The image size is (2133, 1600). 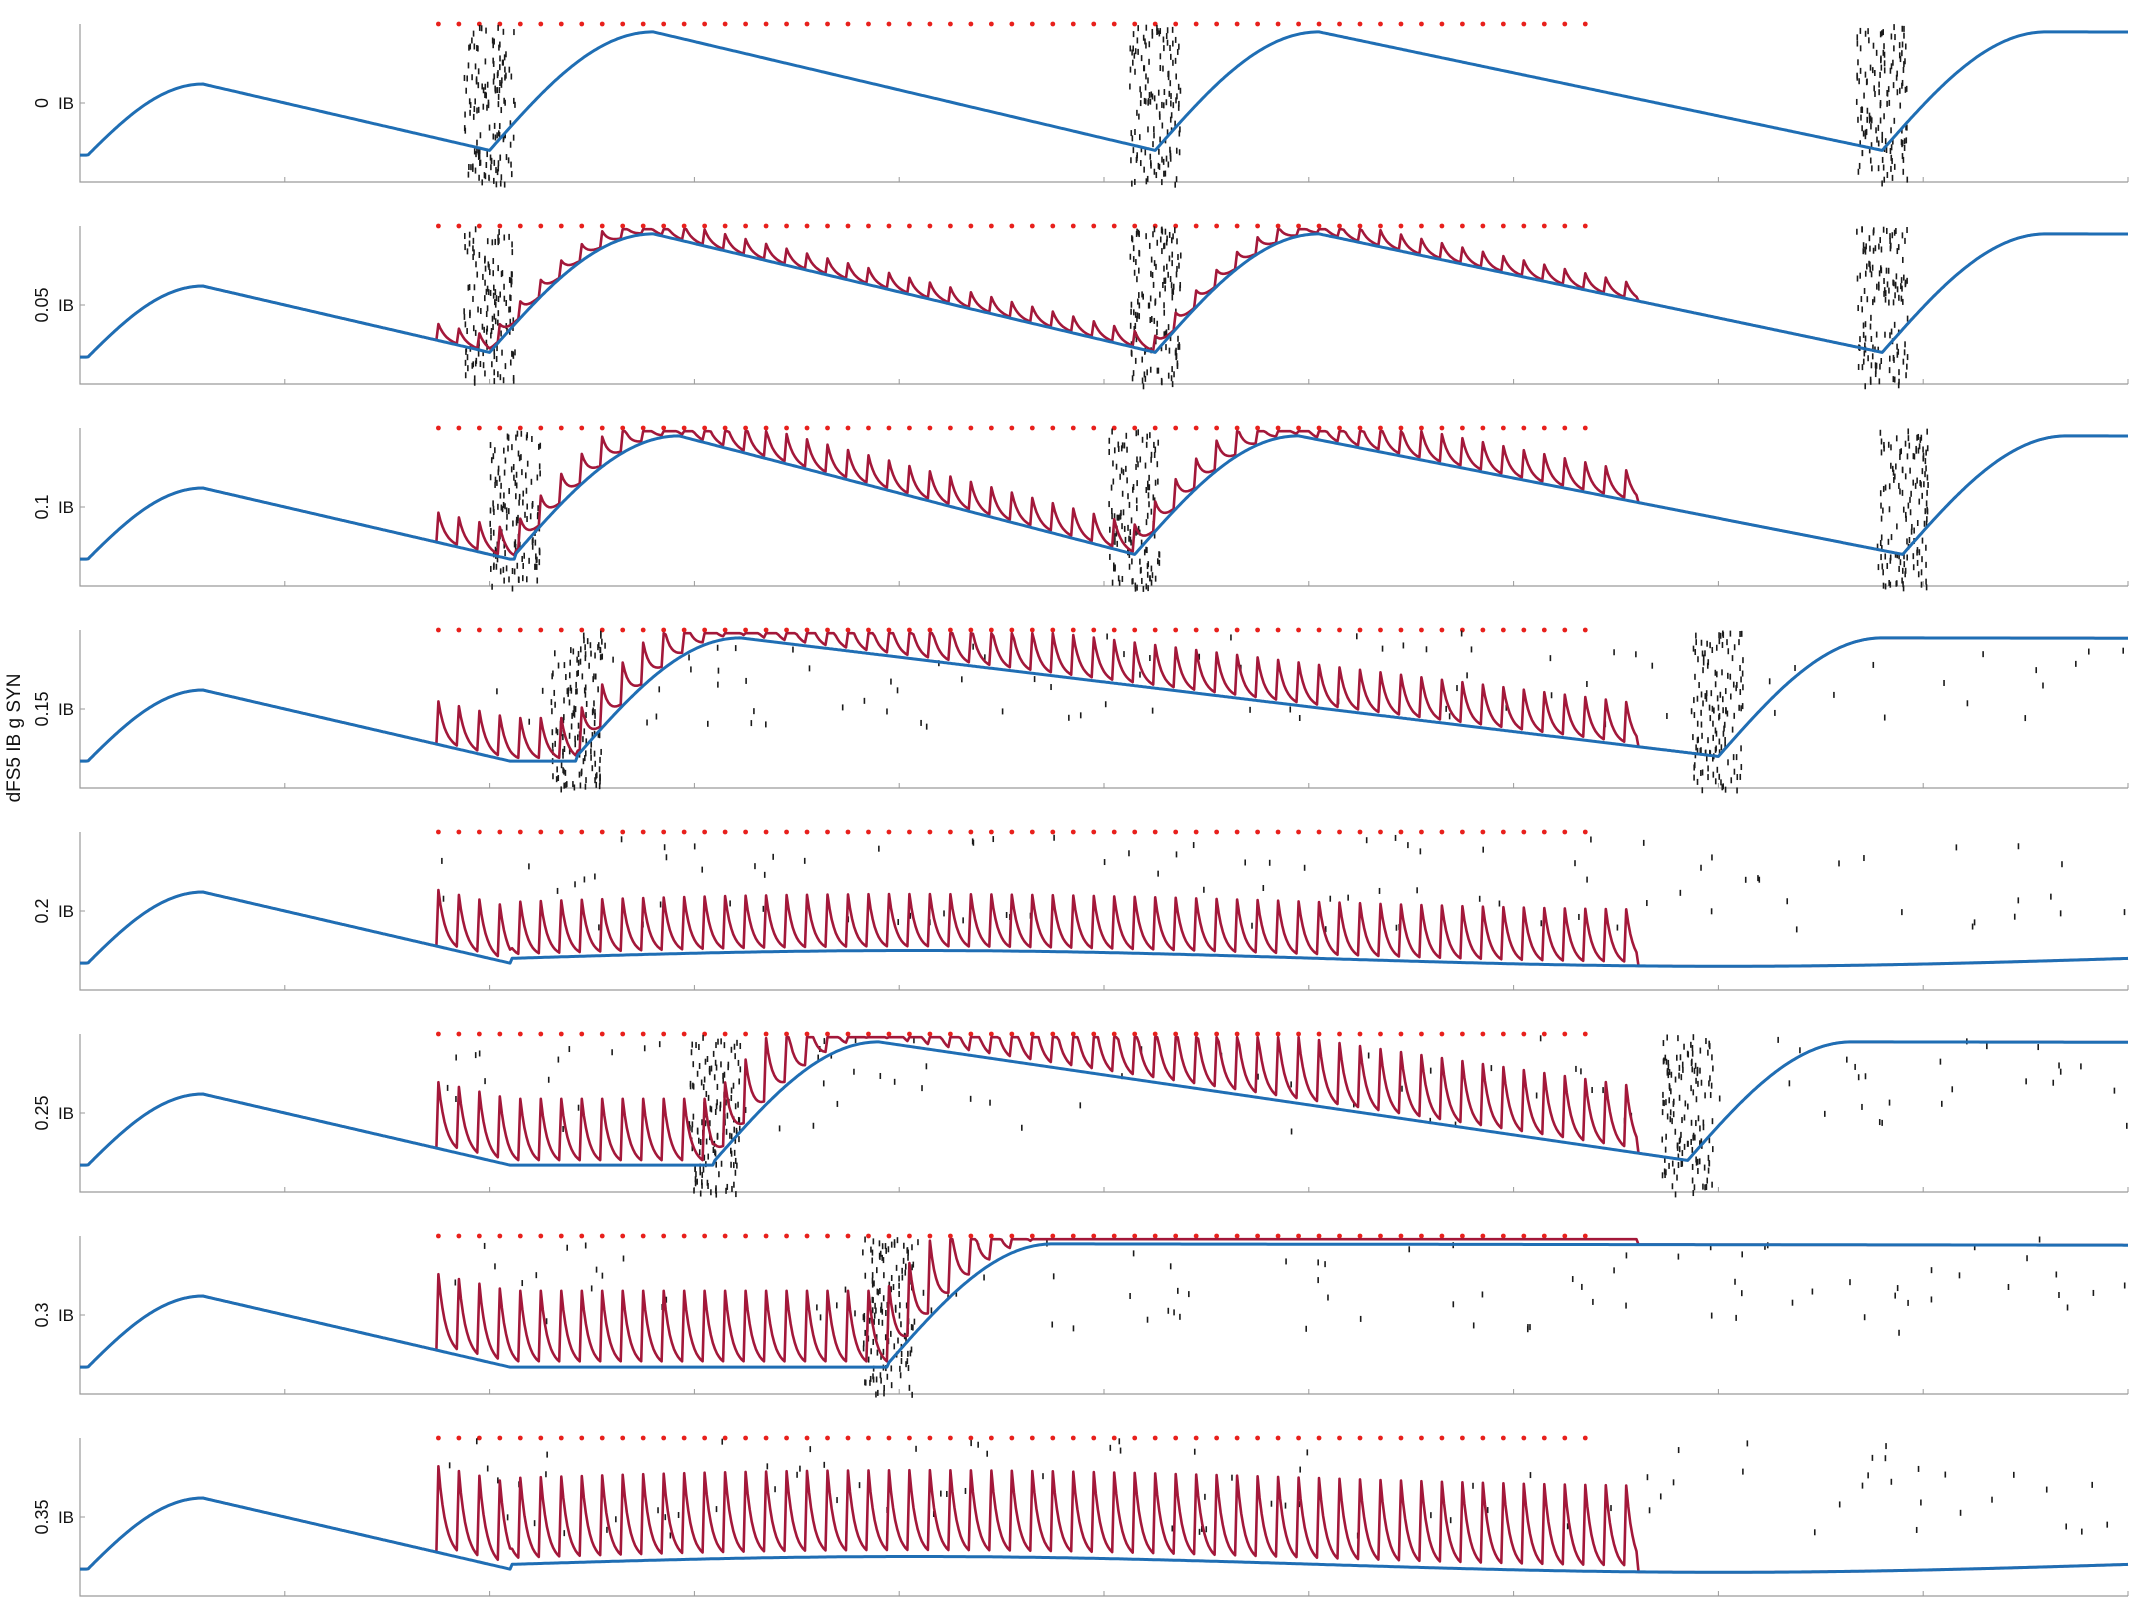 What do you see at coordinates (1080, 508) in the screenshot?
I see `panel-2: IB 0.1` at bounding box center [1080, 508].